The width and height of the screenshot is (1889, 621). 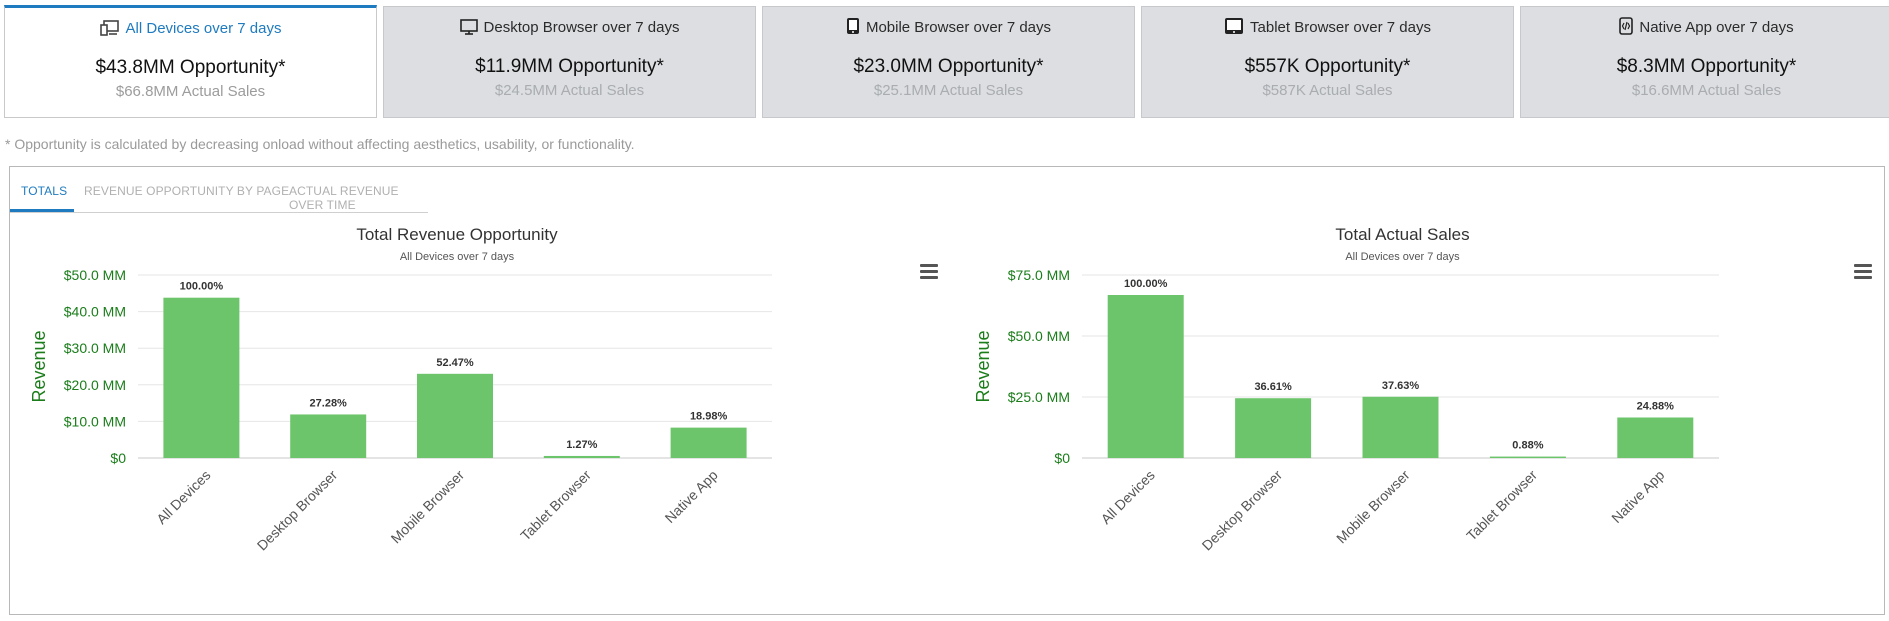 What do you see at coordinates (203, 28) in the screenshot?
I see `card-title: All Devices over 7 days` at bounding box center [203, 28].